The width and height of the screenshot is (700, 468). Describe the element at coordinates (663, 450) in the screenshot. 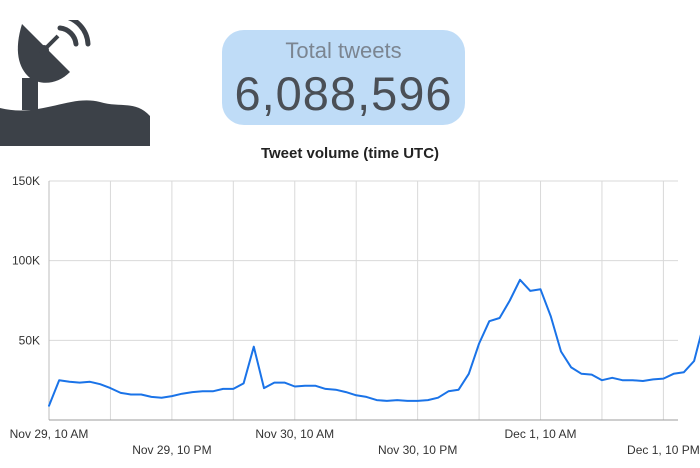

I see `x-tick-label: Dec 1, 10 PM` at that location.